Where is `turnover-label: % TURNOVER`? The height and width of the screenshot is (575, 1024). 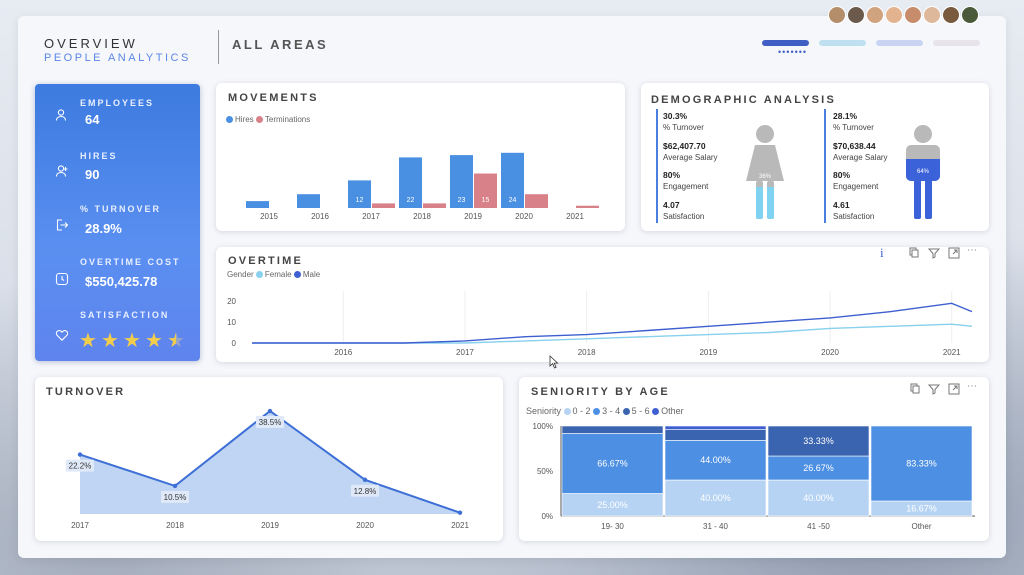 turnover-label: % TURNOVER is located at coordinates (121, 209).